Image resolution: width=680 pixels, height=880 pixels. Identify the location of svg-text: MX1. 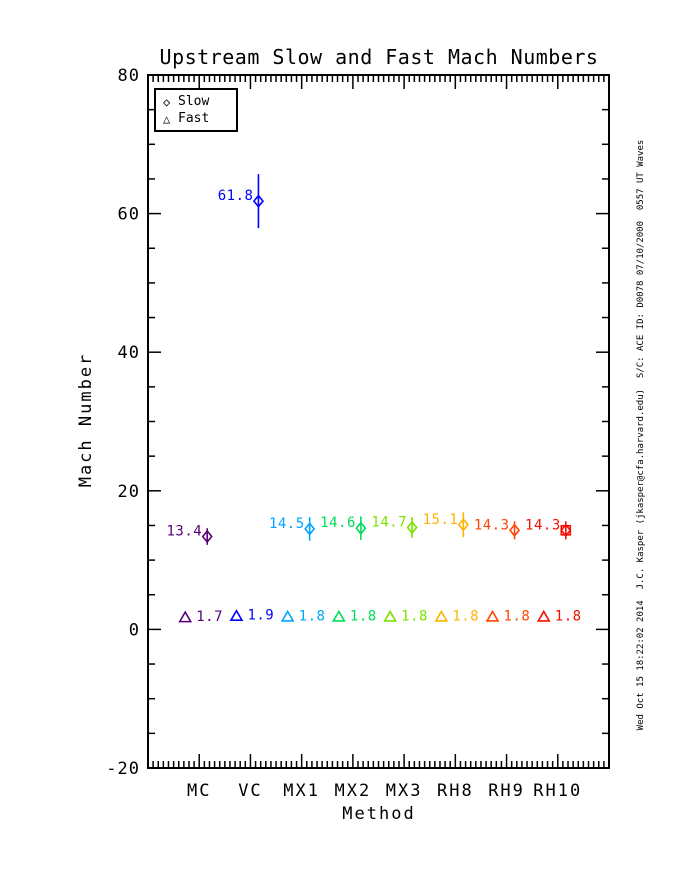
(301, 791).